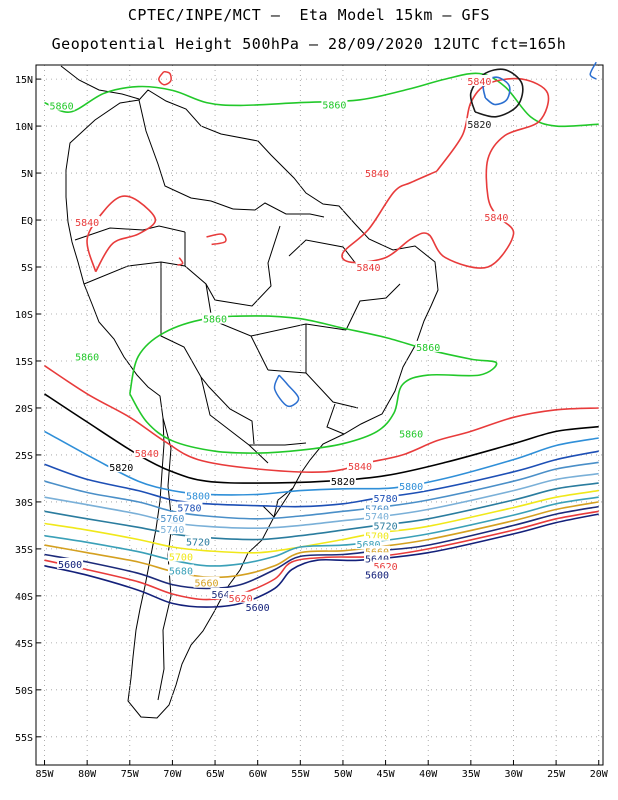 The width and height of the screenshot is (618, 800). I want to click on border-bolivia-brazil, so click(237, 327).